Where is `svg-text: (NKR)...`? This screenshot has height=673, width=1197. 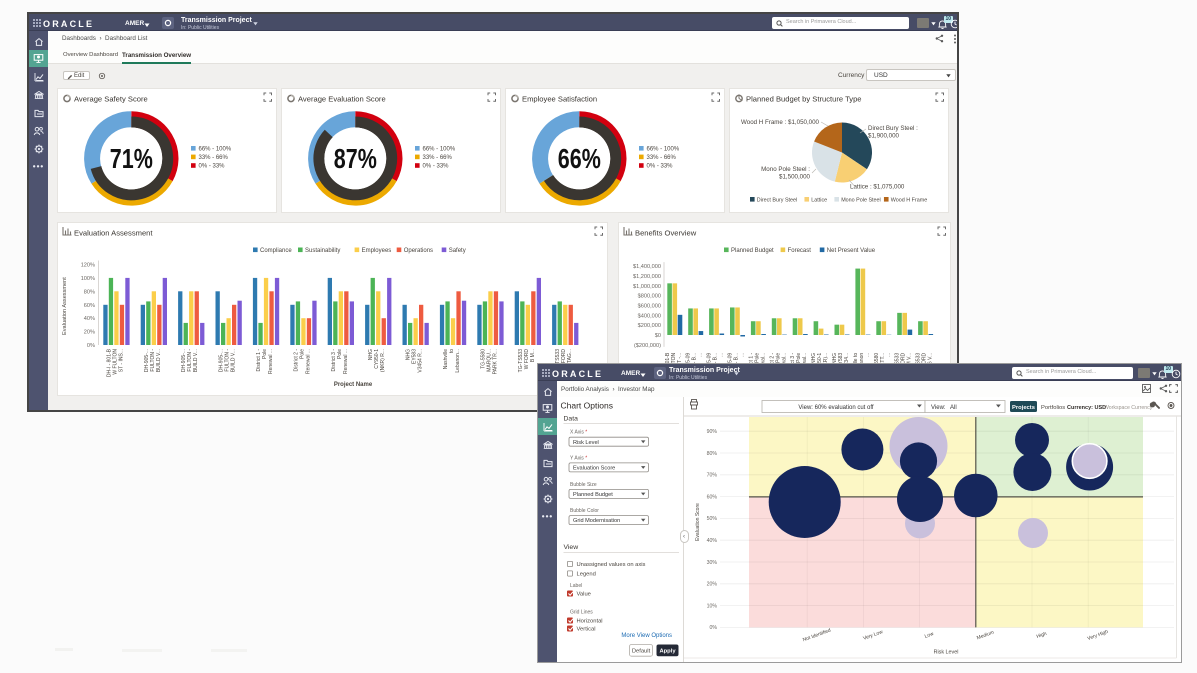
svg-text: (NKR)... is located at coordinates (826, 362).